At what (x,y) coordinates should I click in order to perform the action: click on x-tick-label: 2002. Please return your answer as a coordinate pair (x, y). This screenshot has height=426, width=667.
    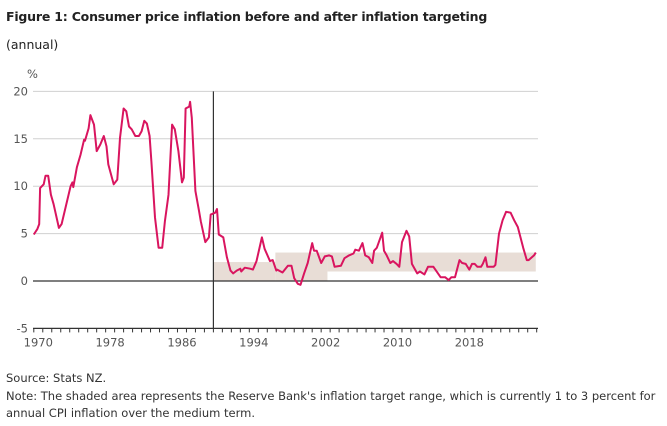
    Looking at the image, I should click on (325, 342).